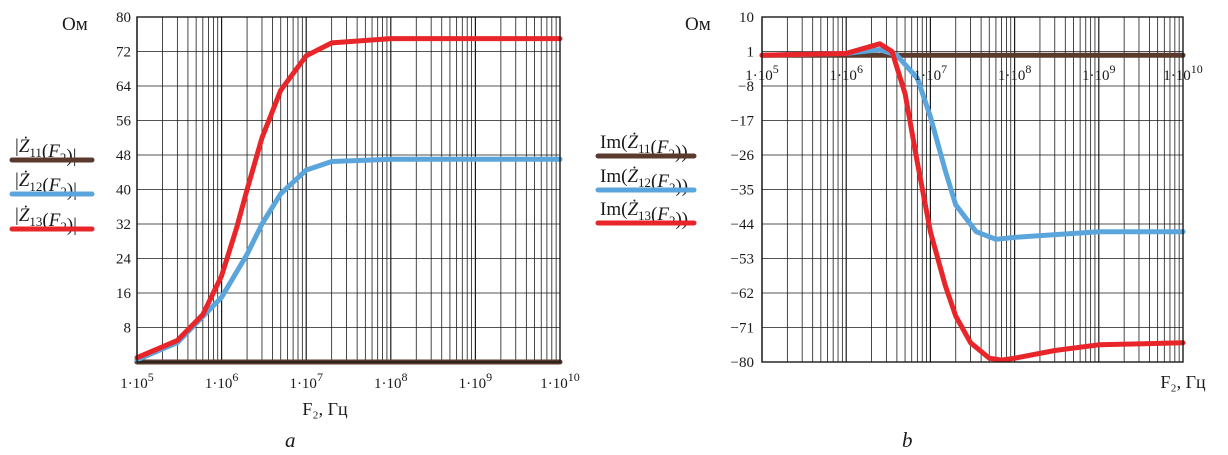 The height and width of the screenshot is (455, 1228). I want to click on y-tick-label: 64, so click(124, 87).